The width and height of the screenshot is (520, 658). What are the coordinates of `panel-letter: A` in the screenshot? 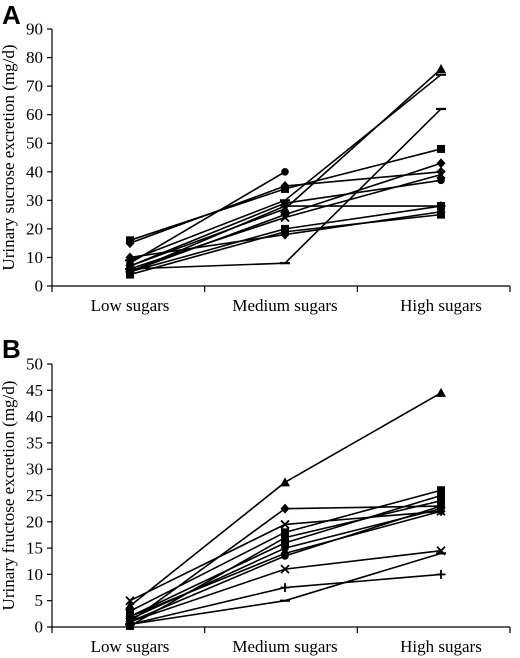 It's located at (11, 15).